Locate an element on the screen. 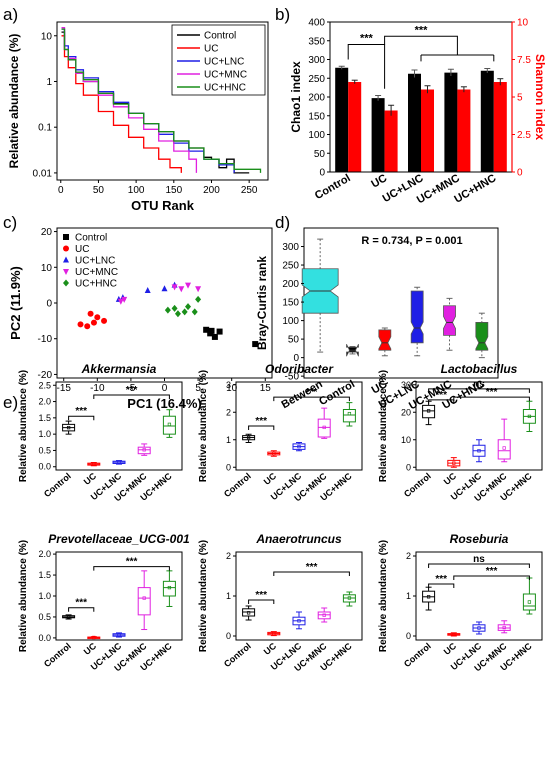  y-tick-label: 1 is located at coordinates (228, 440).